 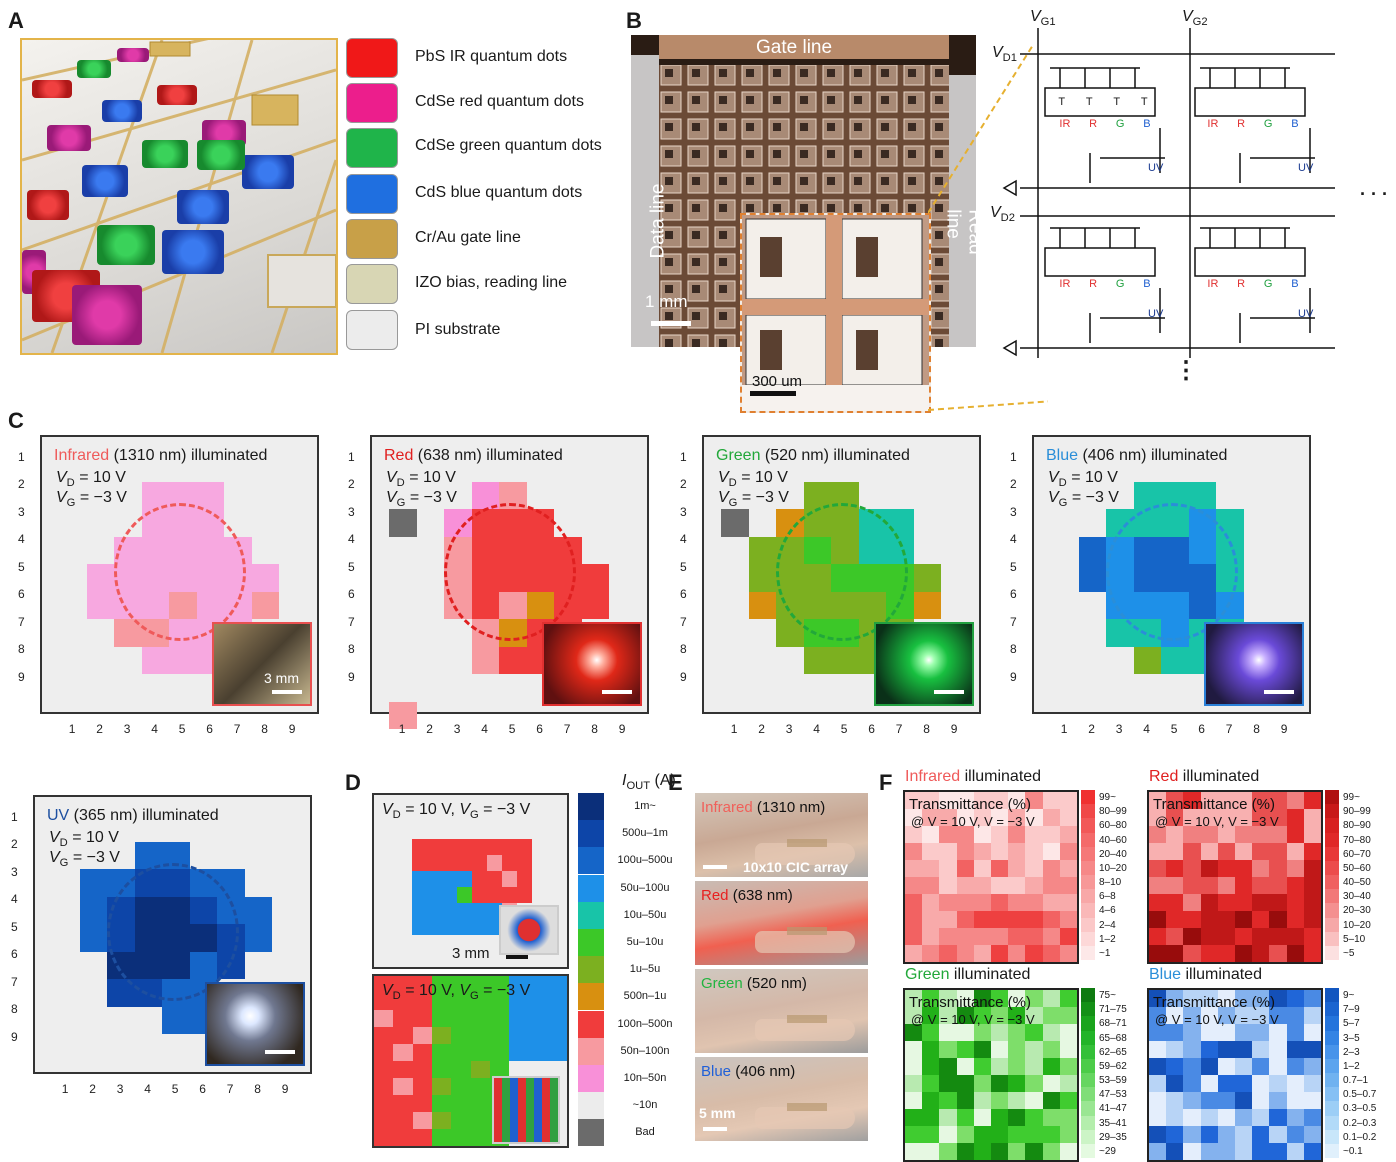 I want to click on transmittance-level-label: 20–40, so click(x=1113, y=854).